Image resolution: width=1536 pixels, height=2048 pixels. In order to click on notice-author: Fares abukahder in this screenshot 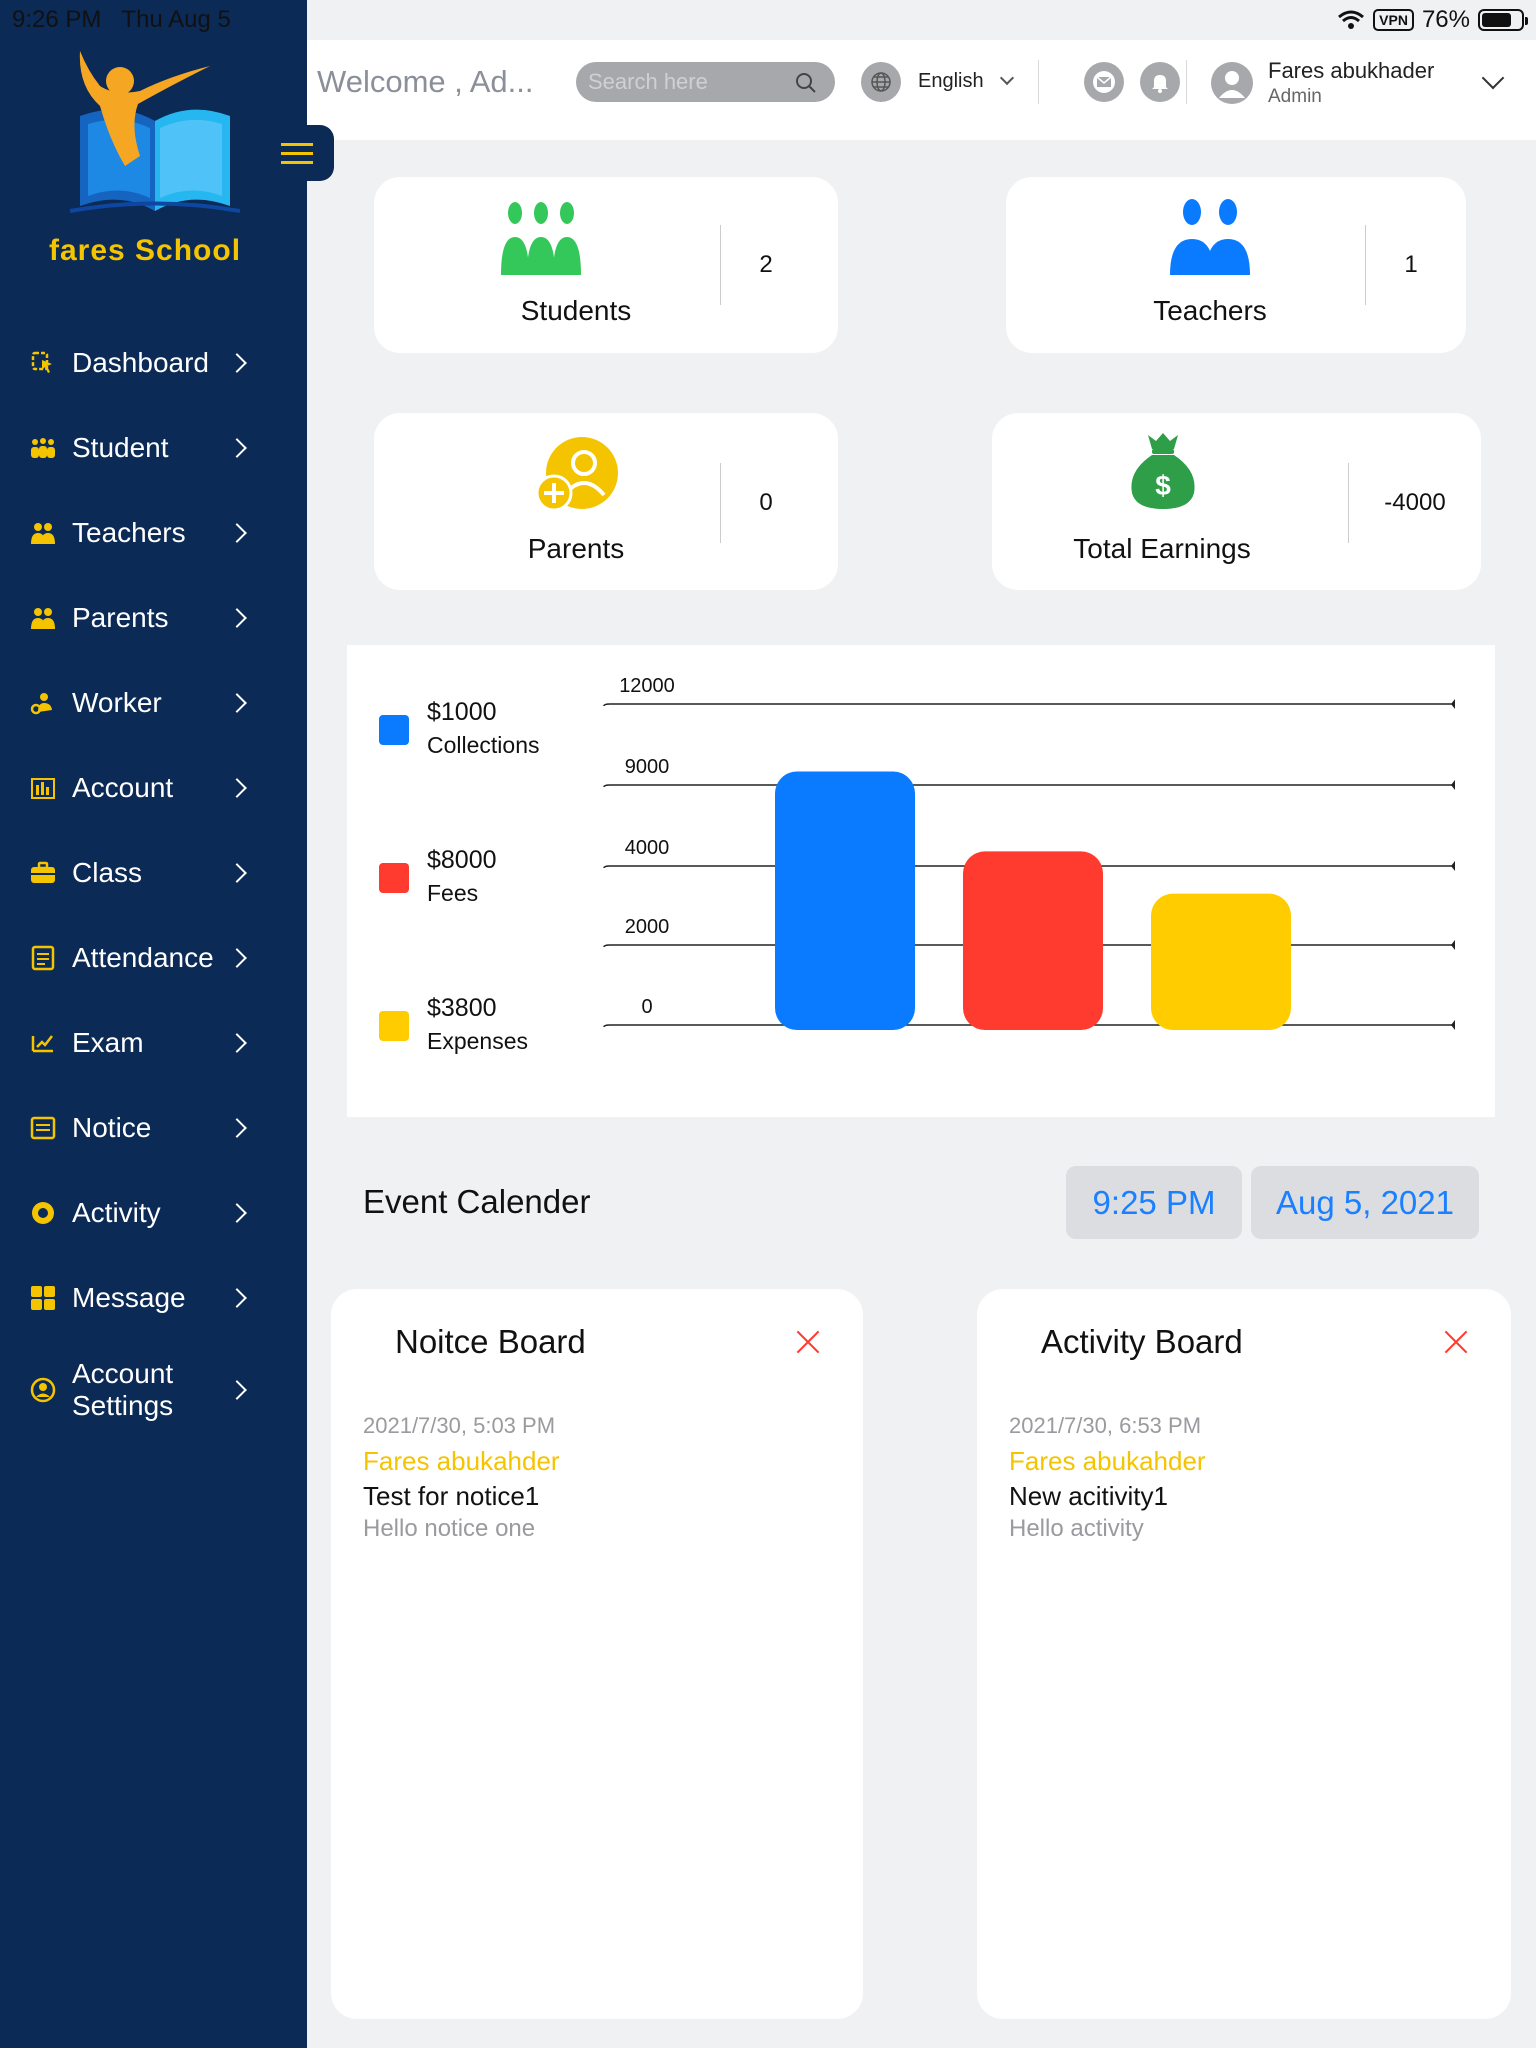, I will do `click(461, 1461)`.